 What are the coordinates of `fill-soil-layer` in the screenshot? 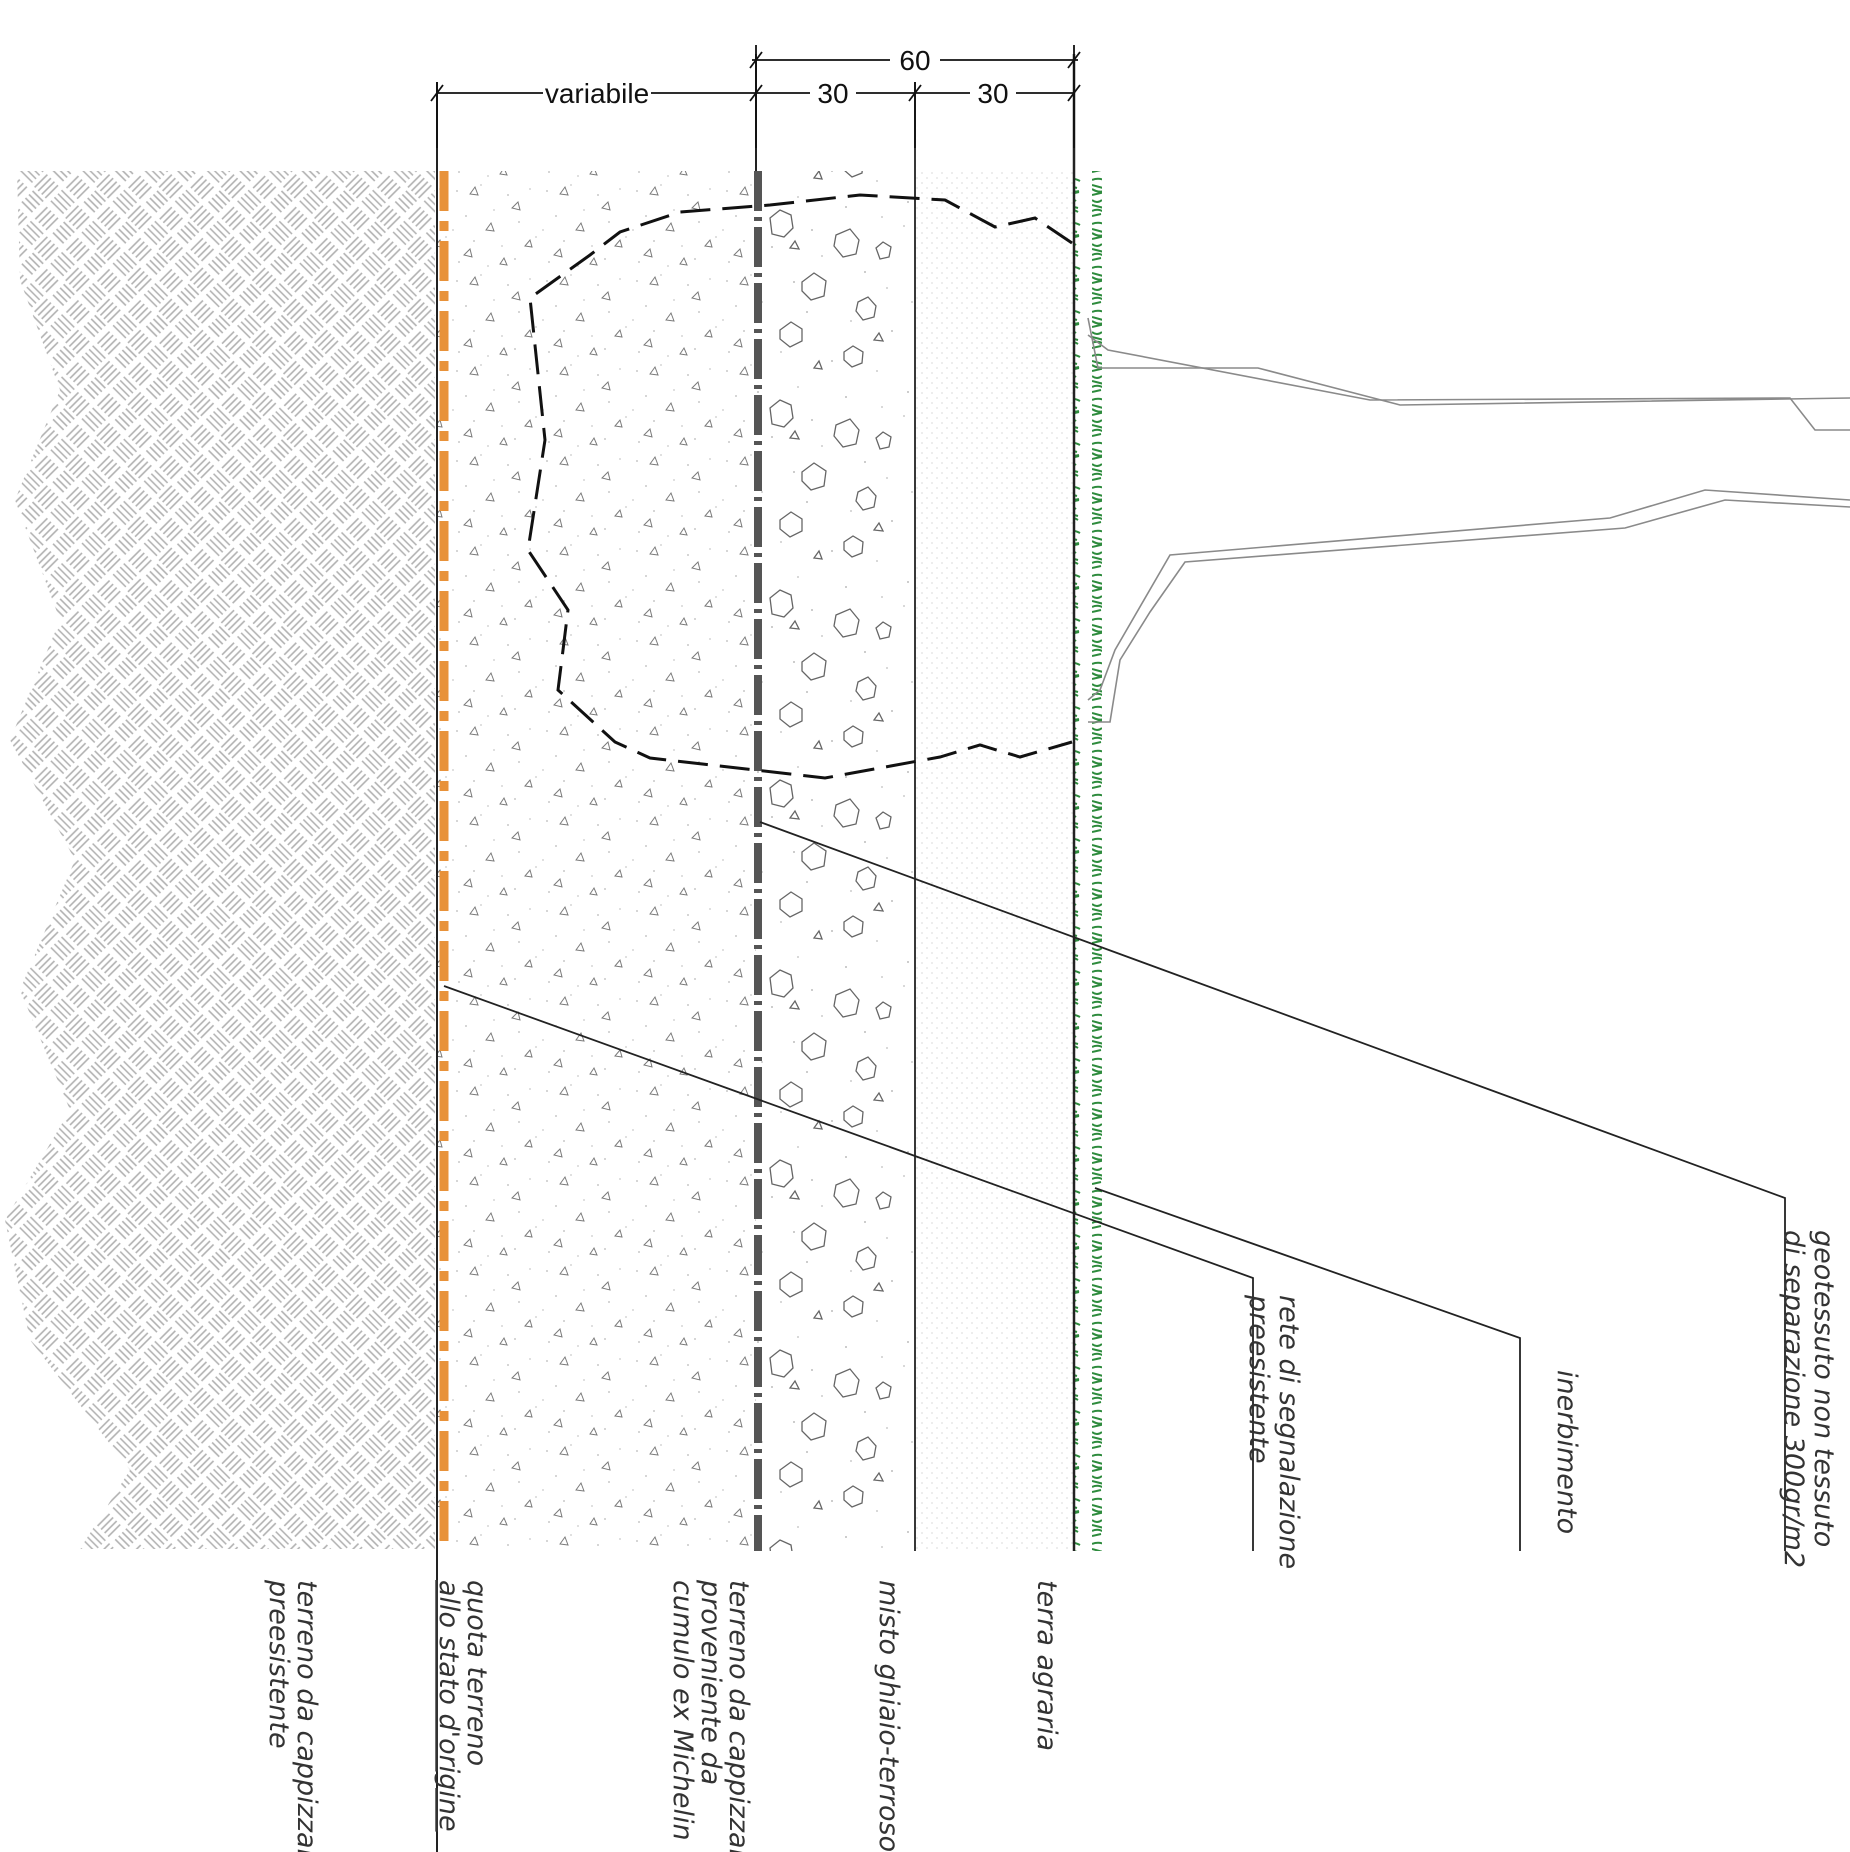 It's located at (596, 861).